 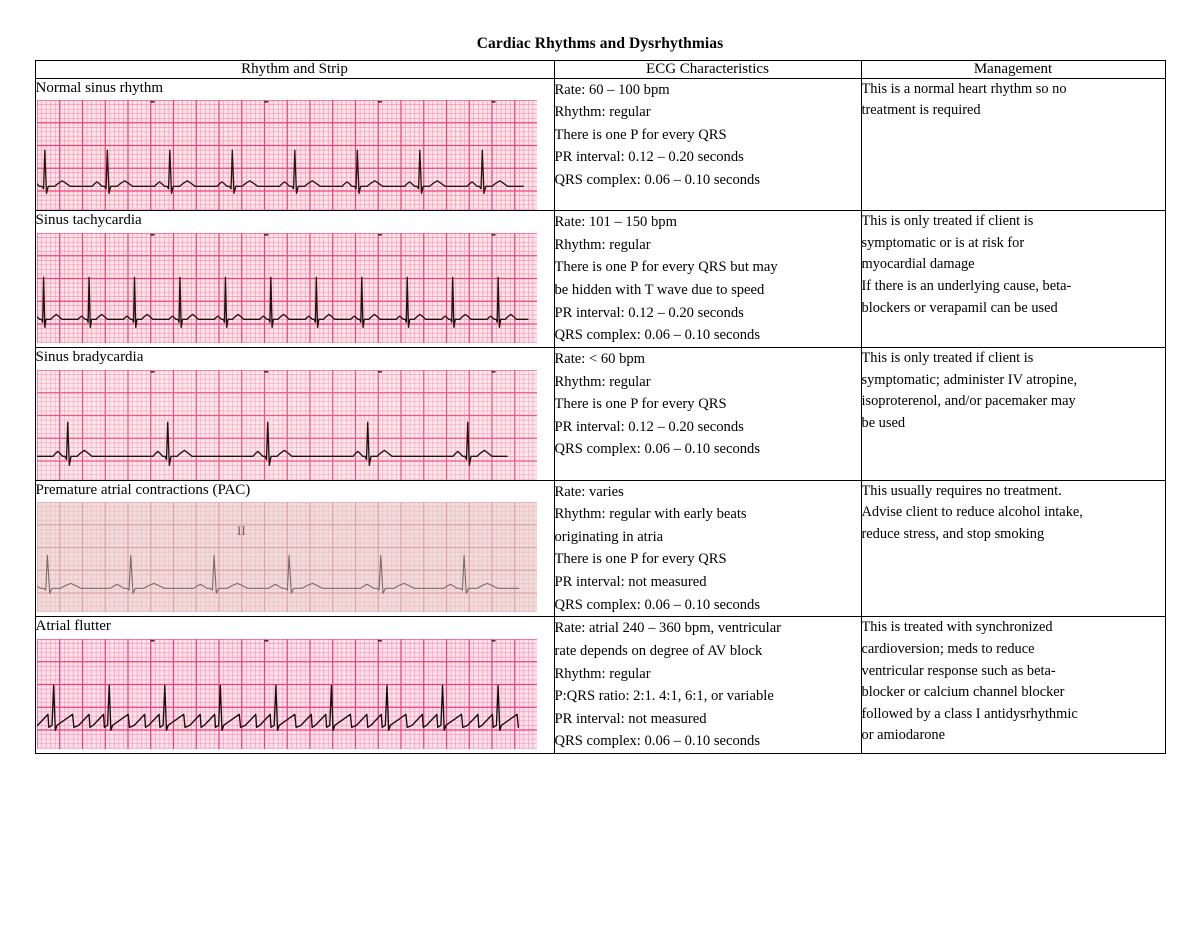 What do you see at coordinates (883, 422) in the screenshot?
I see `management-line: be used` at bounding box center [883, 422].